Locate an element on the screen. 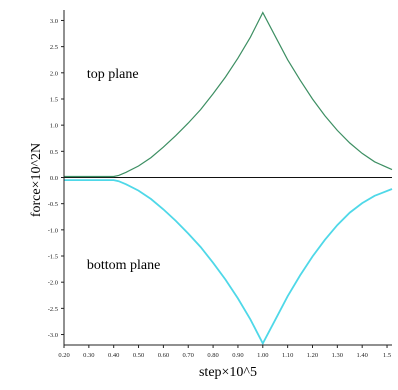  y-tick-label: 2.5 is located at coordinates (54, 47).